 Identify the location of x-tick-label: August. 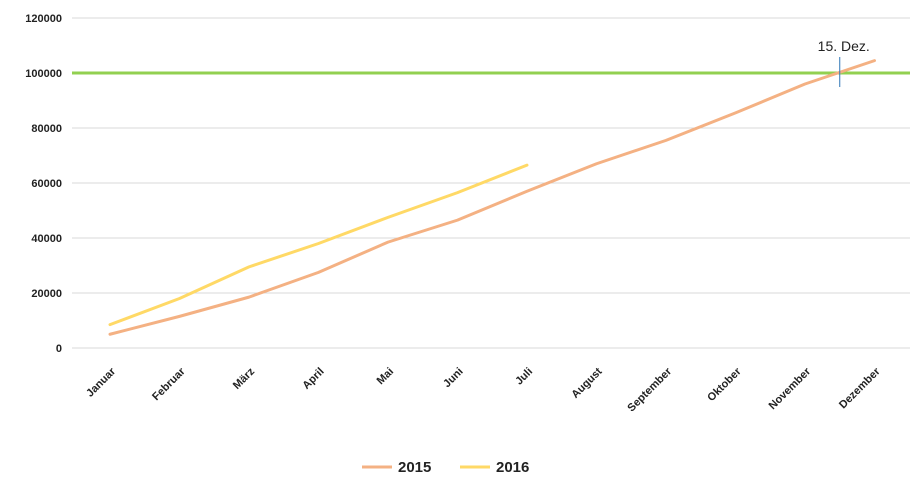
(587, 383).